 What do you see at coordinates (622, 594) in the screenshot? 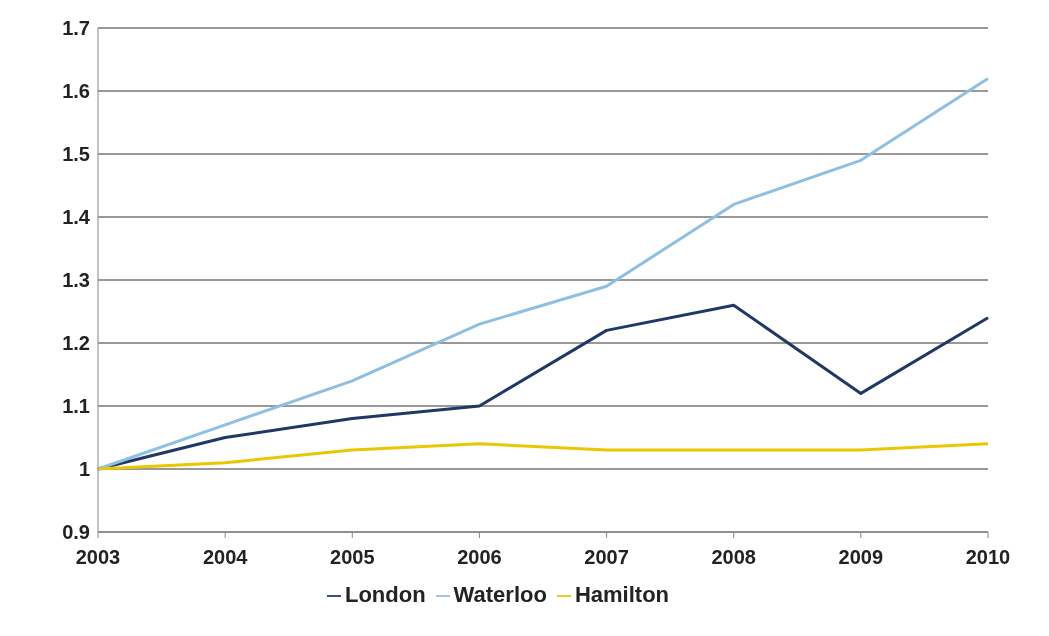
I see `legend-label: Hamilton` at bounding box center [622, 594].